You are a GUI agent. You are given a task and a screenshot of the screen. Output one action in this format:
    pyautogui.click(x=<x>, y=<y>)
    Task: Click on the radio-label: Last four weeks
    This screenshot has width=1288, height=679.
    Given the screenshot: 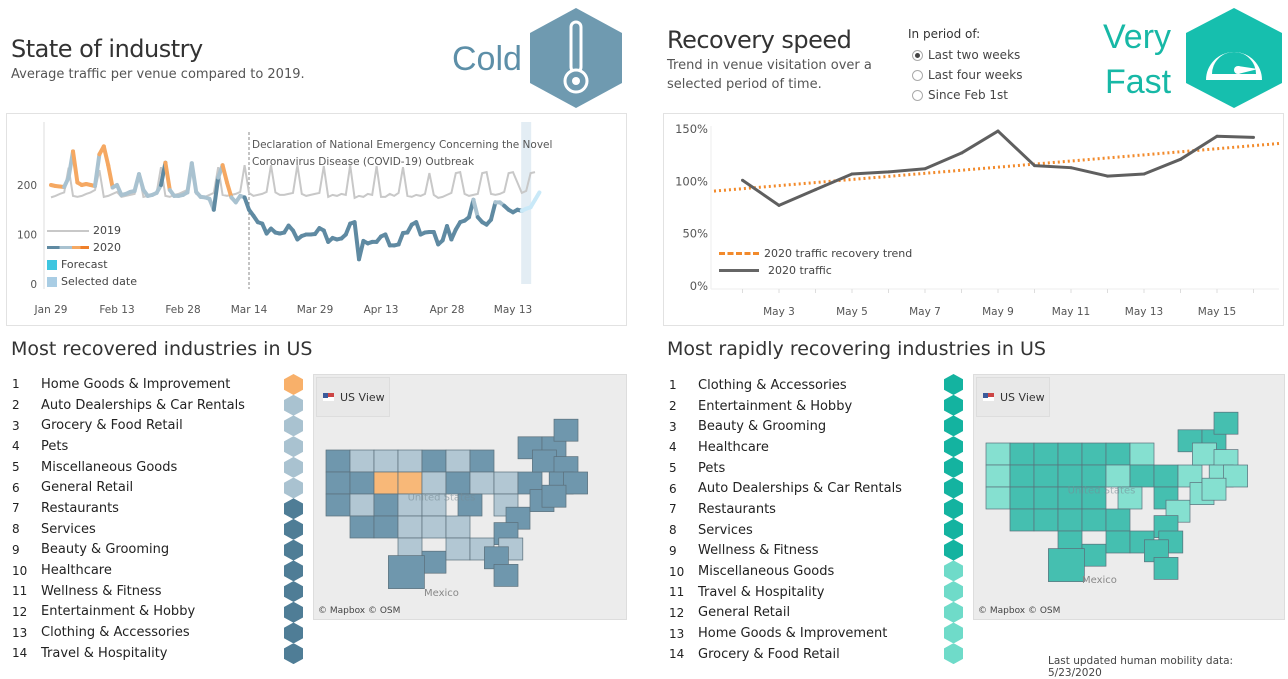 What is the action you would take?
    pyautogui.click(x=975, y=75)
    